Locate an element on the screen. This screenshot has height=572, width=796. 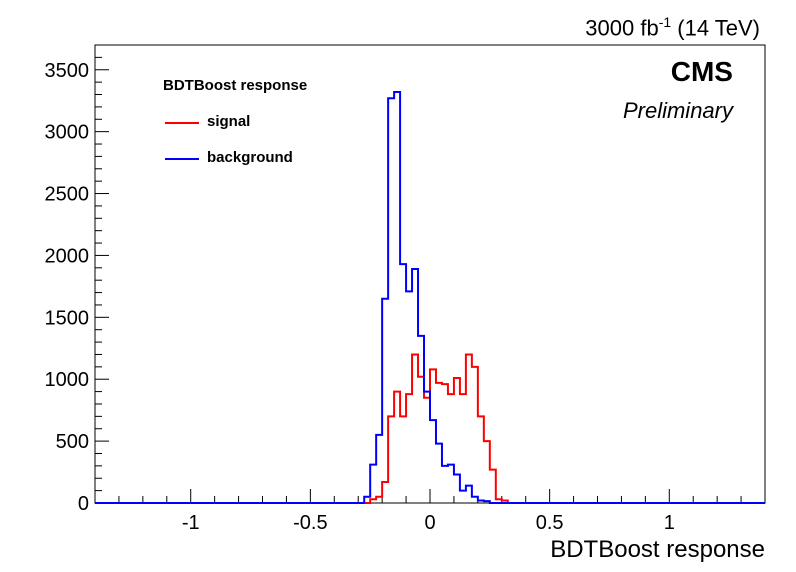
x-tick-label: -0.5 is located at coordinates (310, 523).